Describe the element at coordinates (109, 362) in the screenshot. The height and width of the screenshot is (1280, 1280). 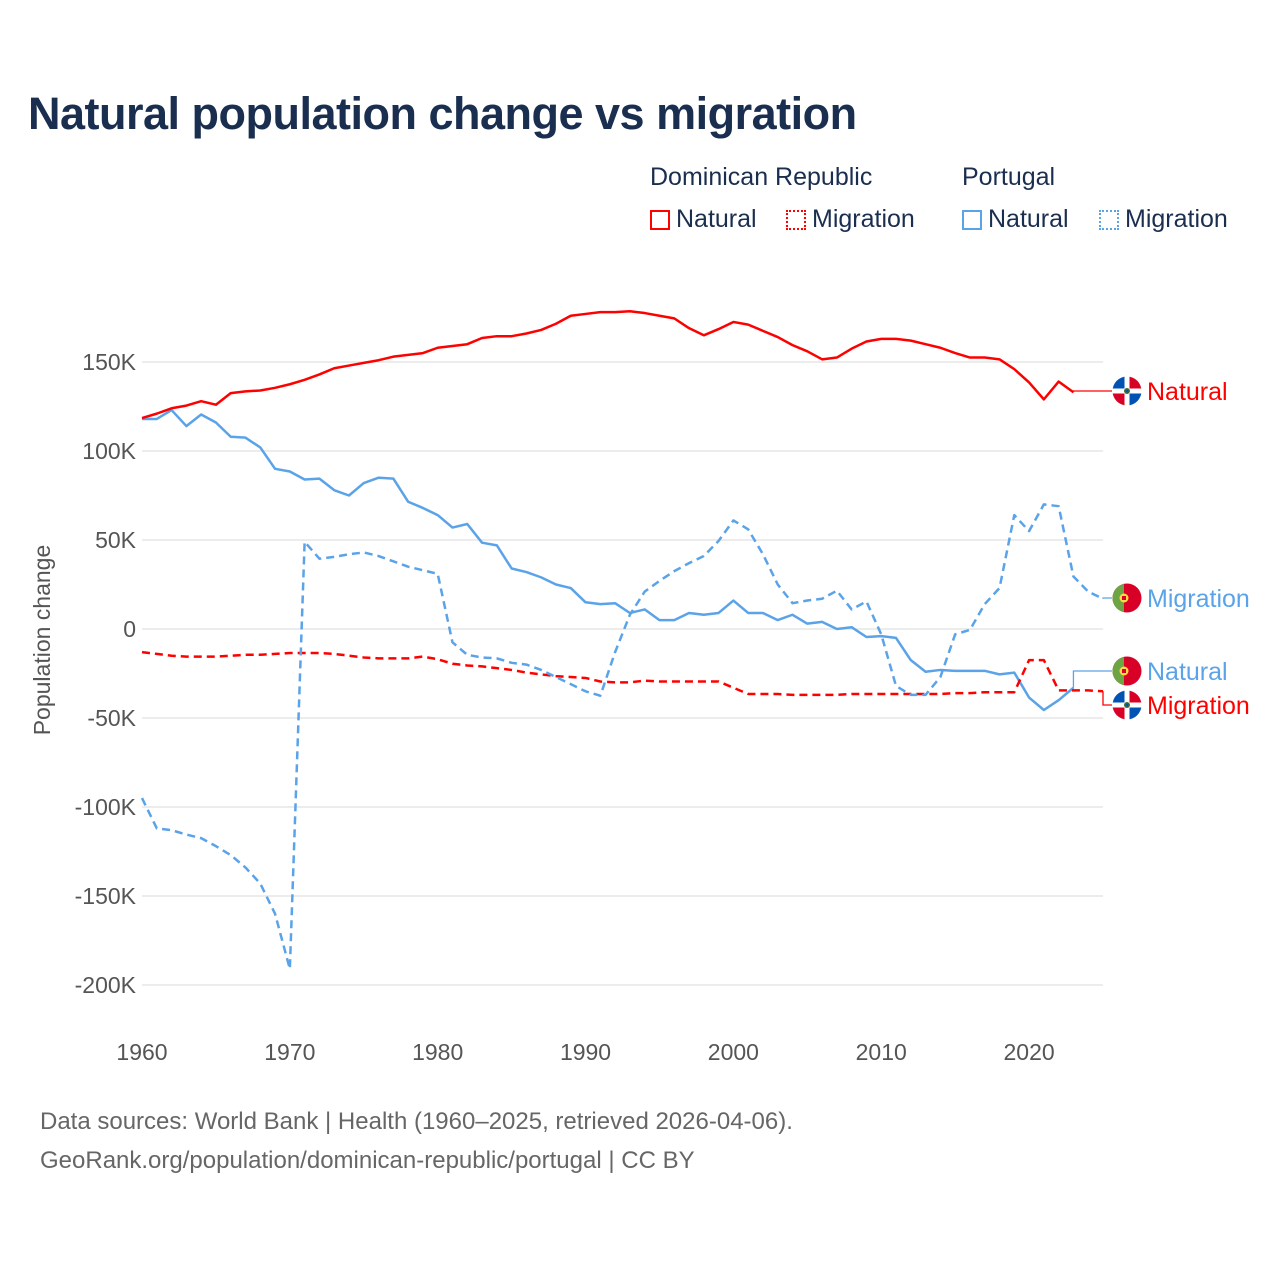
I see `y-tick-label: 150K` at that location.